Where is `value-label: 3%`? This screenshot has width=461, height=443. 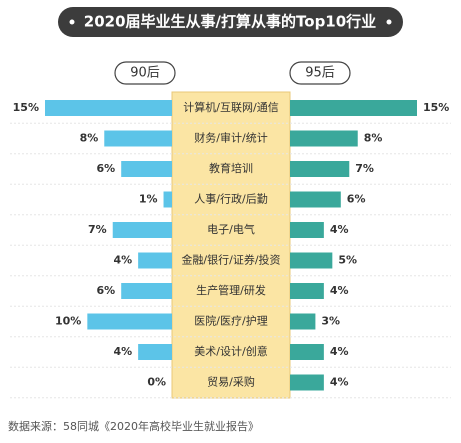
value-label: 3% is located at coordinates (330, 321).